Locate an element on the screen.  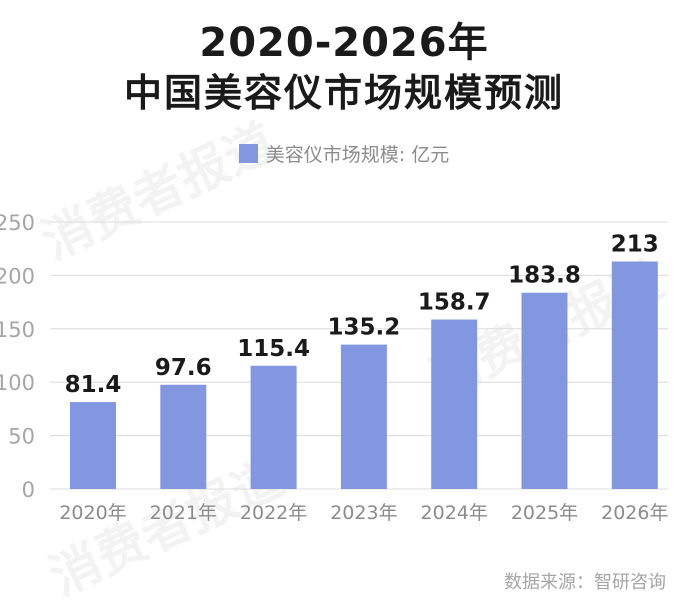
data-label: 81.4 is located at coordinates (93, 385).